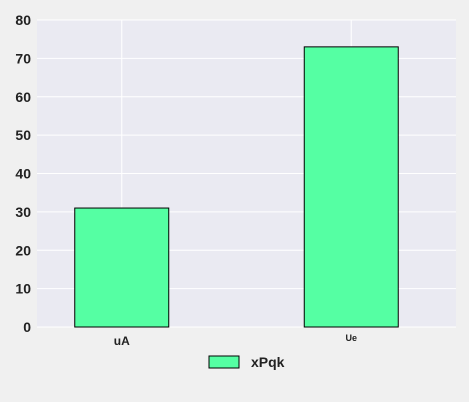  I want to click on x-tick-labels: uA Ue, so click(235, 340).